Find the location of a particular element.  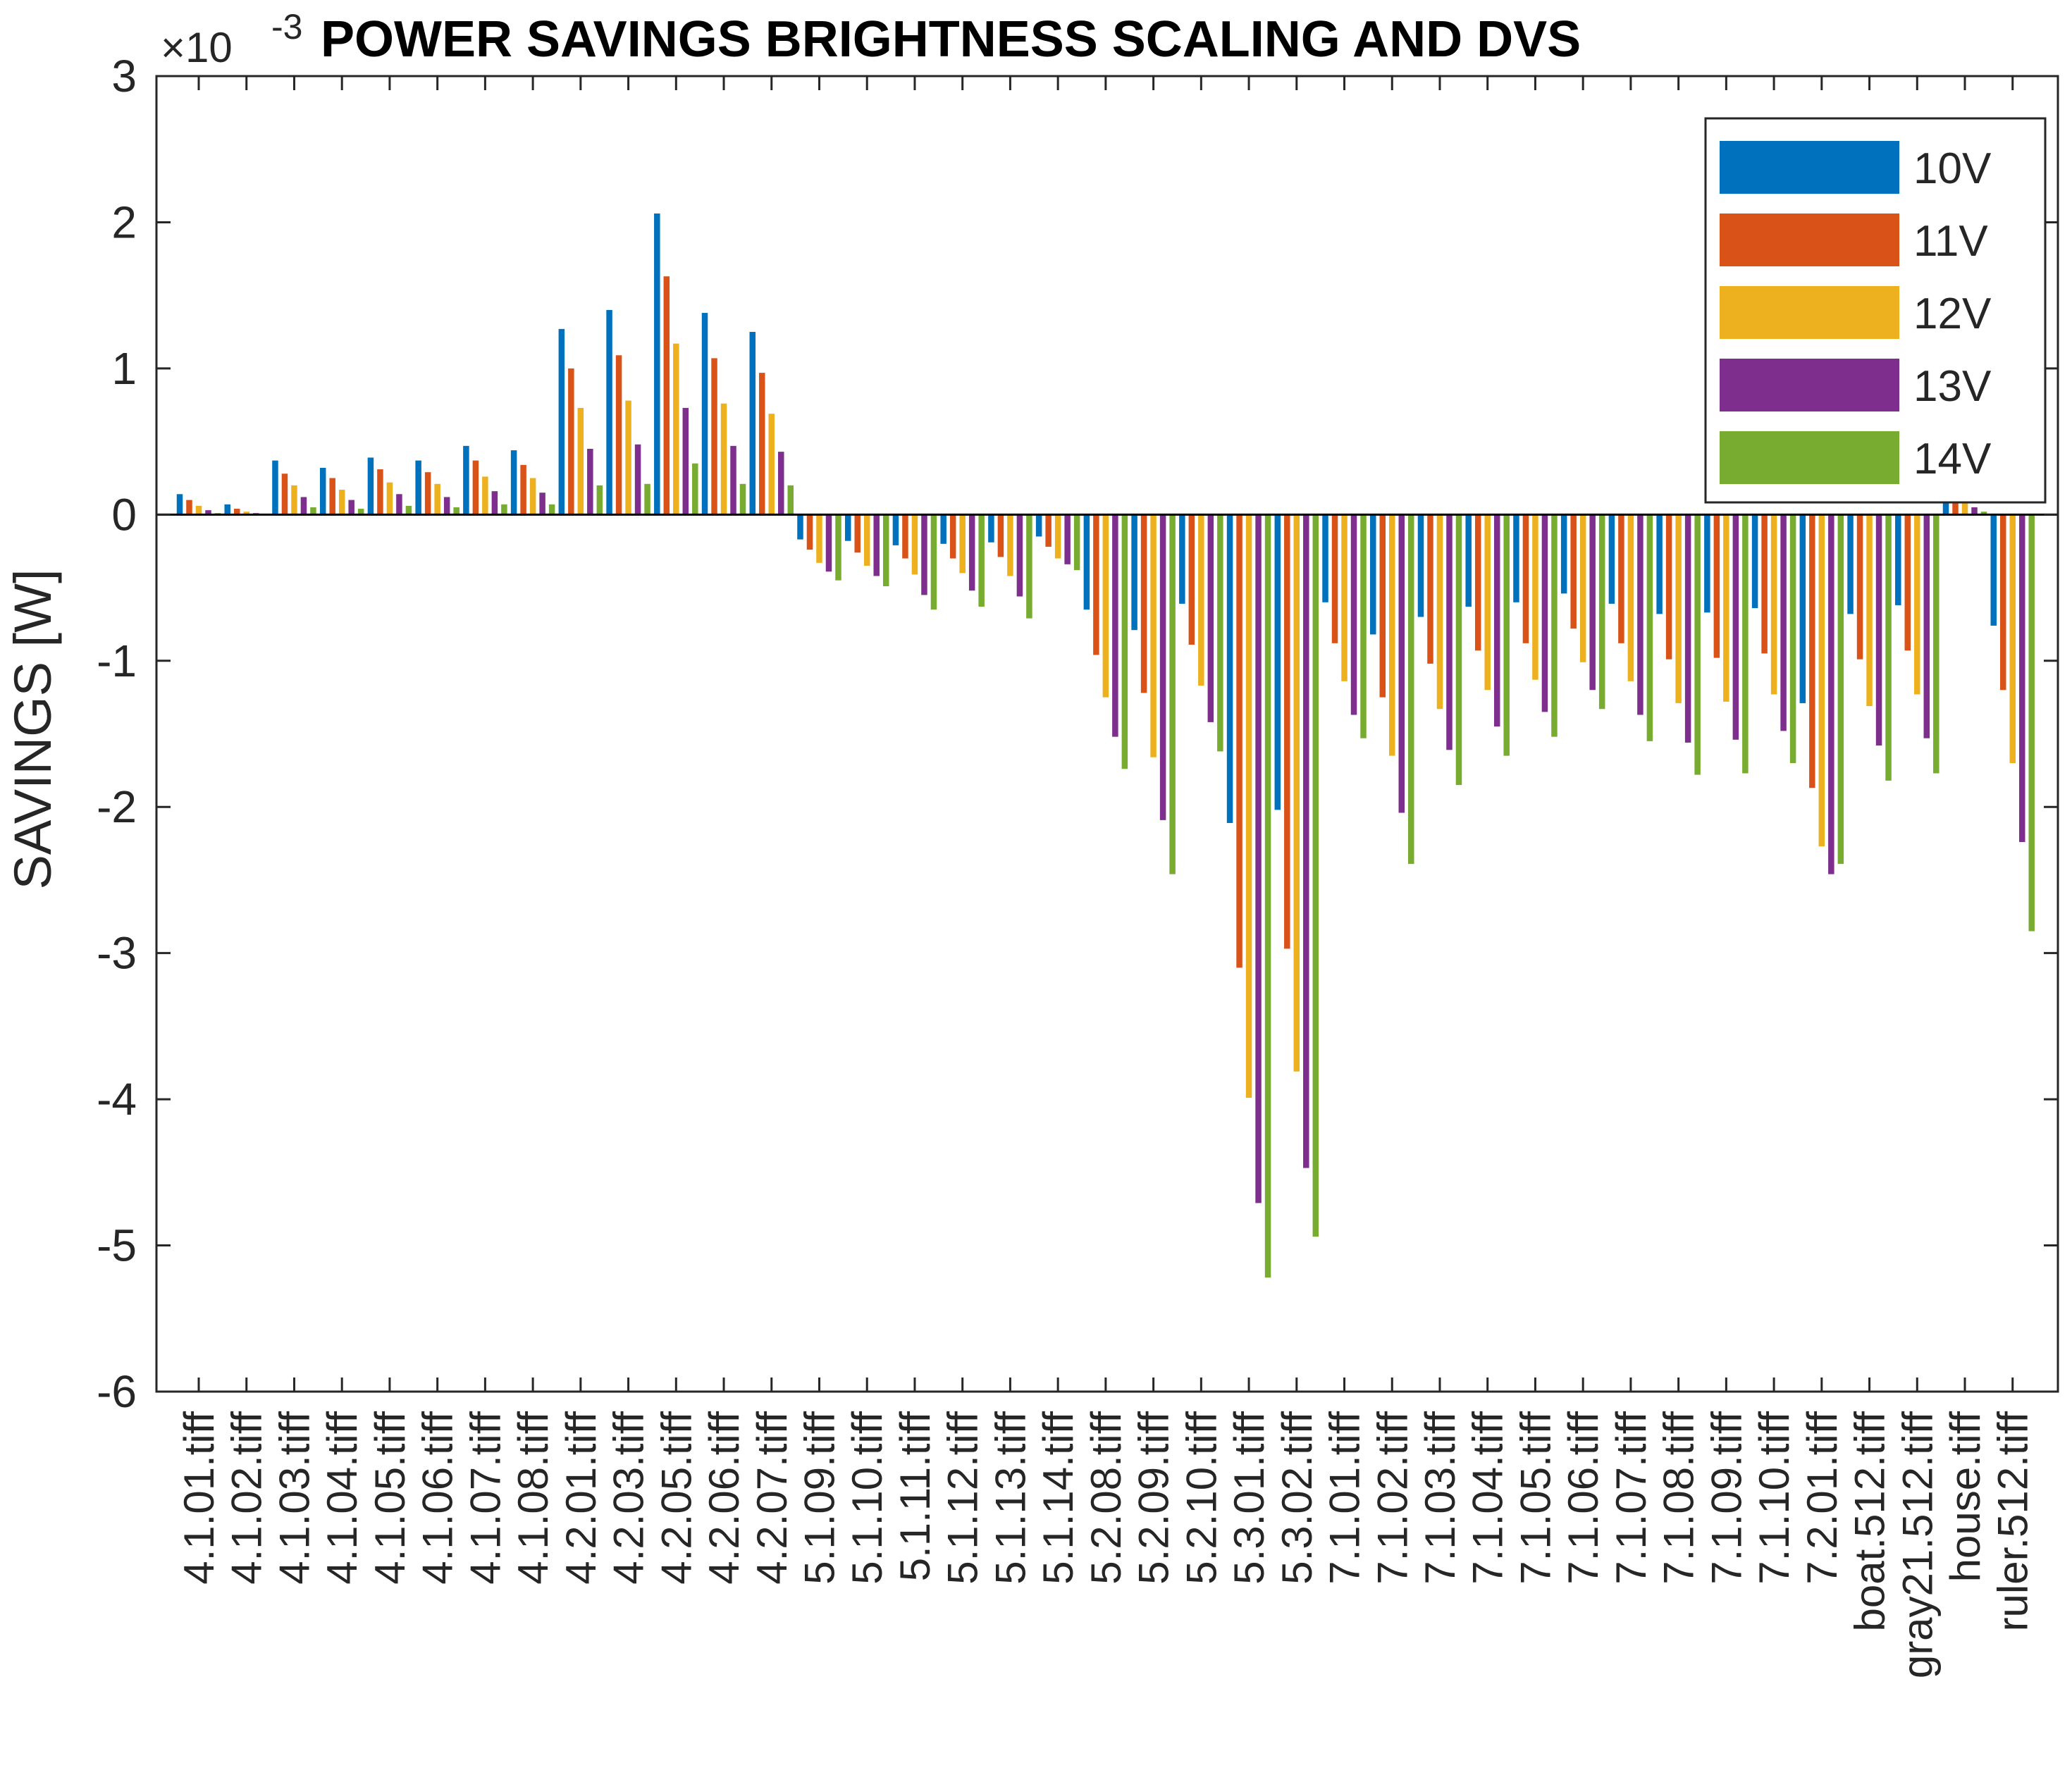

bar-10V-7.1.08.tiff is located at coordinates (1659, 564).